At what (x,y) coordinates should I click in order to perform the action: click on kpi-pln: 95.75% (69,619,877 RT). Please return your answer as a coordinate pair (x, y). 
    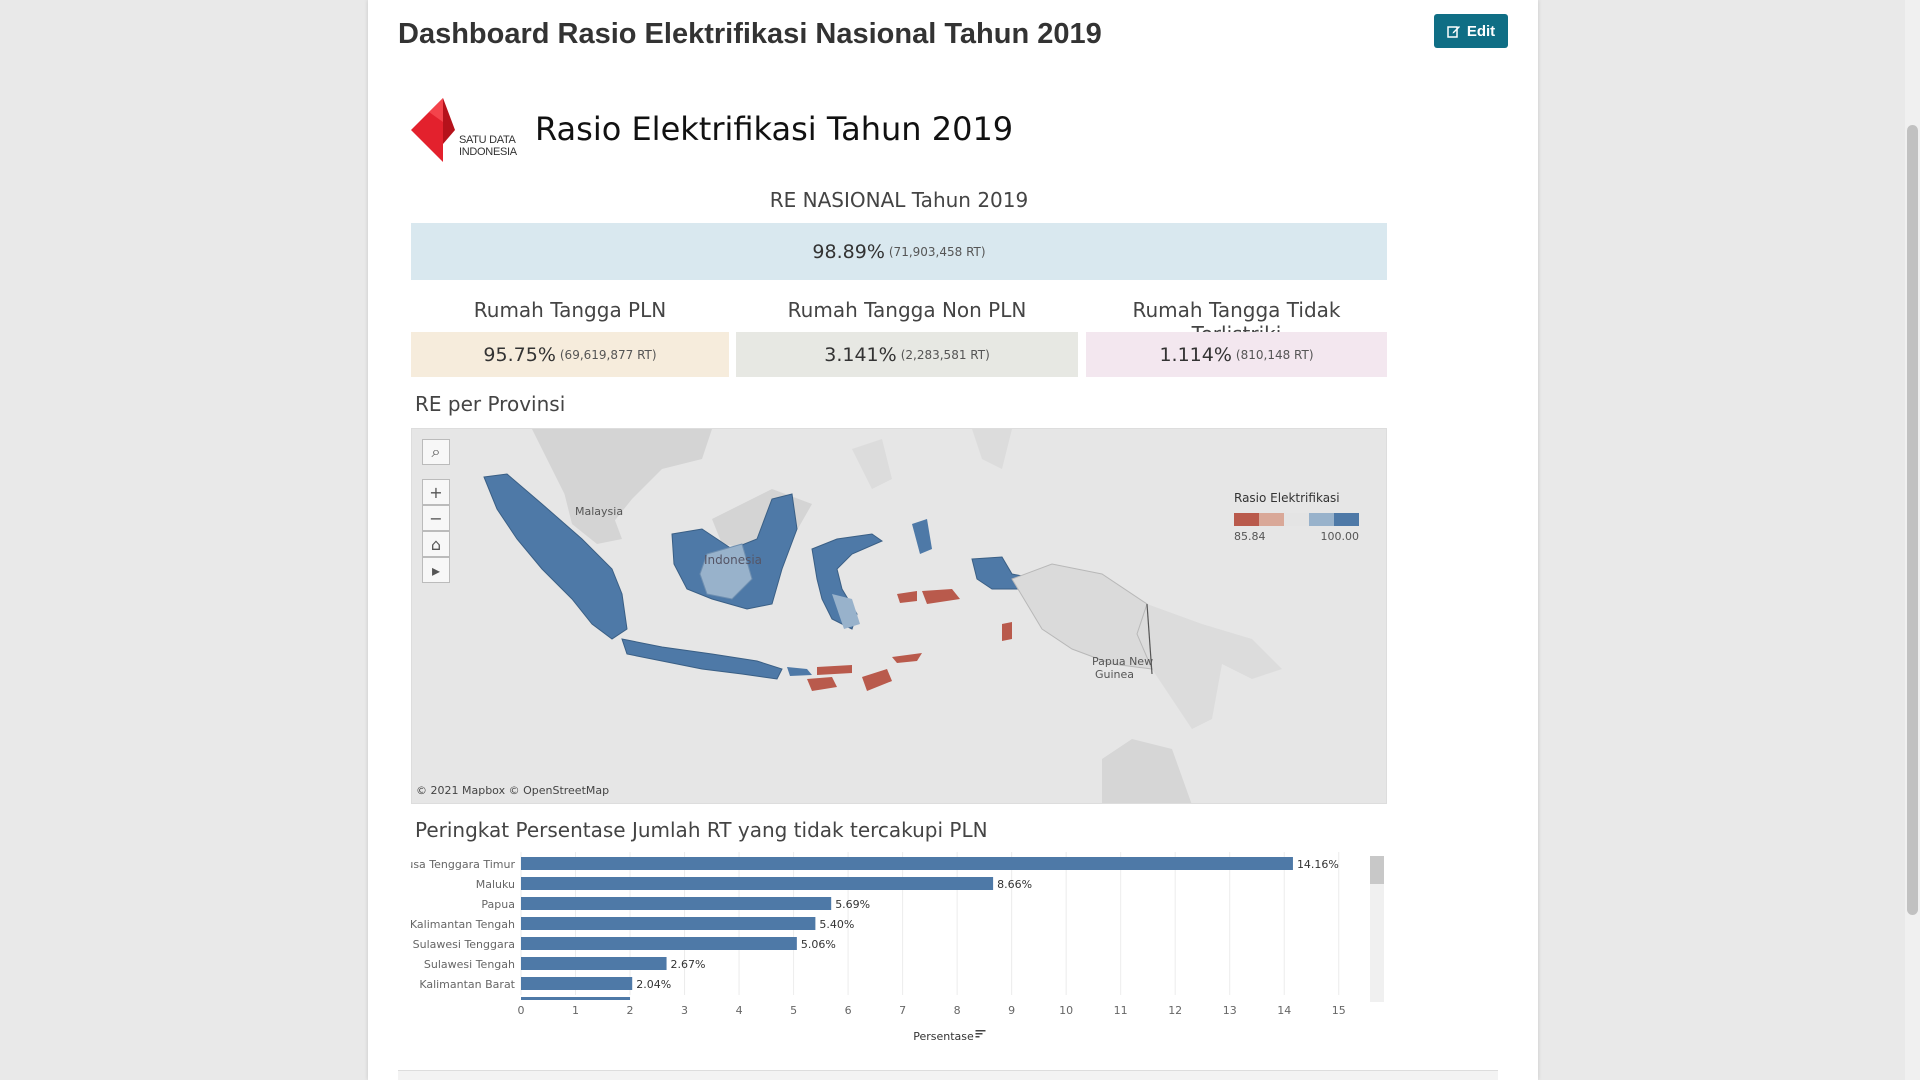
    Looking at the image, I should click on (570, 354).